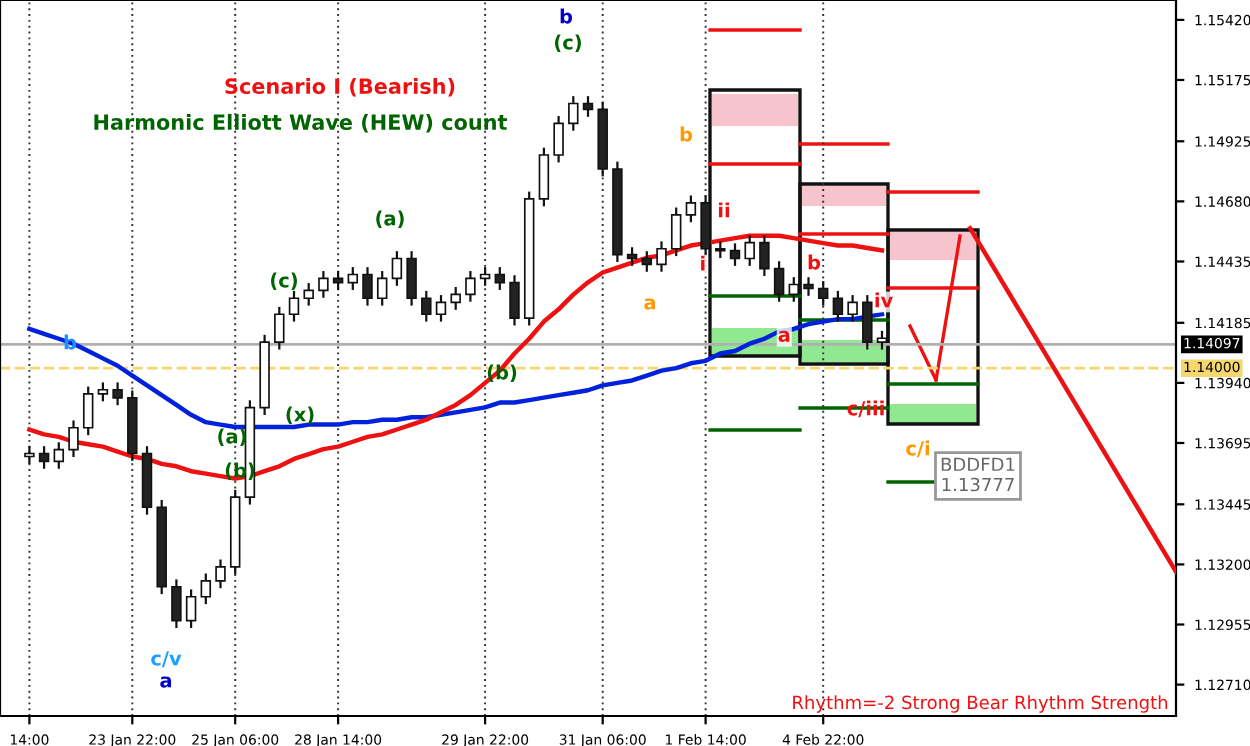 This screenshot has height=746, width=1250. Describe the element at coordinates (301, 123) in the screenshot. I see `text: Harmonic Elliott Wave (HEW) count` at that location.